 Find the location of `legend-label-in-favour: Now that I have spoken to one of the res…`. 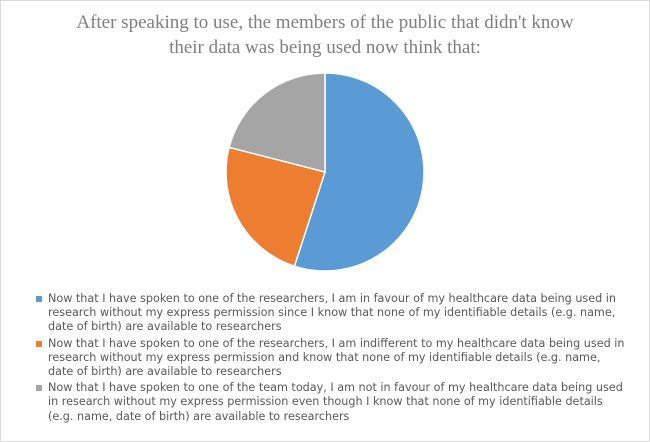

legend-label-in-favour: Now that I have spoken to one of the res… is located at coordinates (332, 313).